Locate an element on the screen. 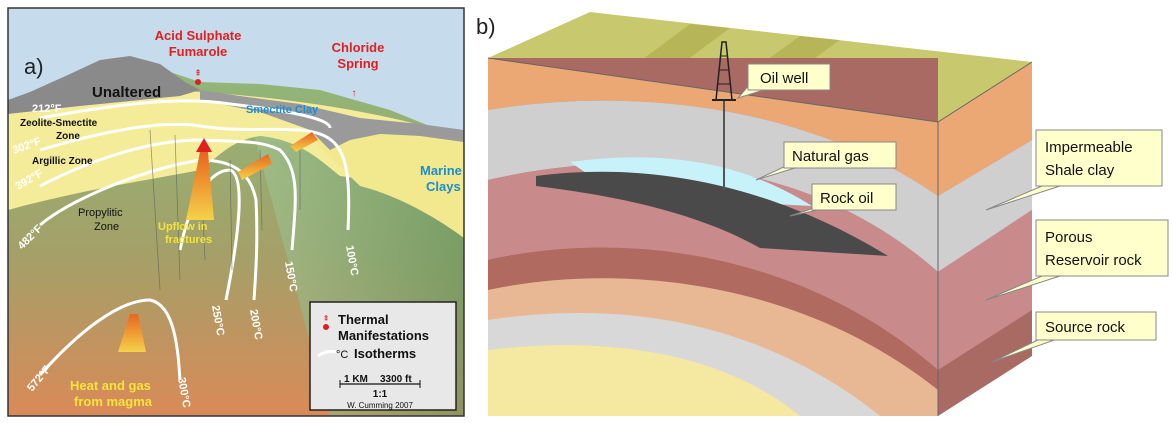 Image resolution: width=1173 pixels, height=423 pixels. rock-oil-layer is located at coordinates (712, 213).